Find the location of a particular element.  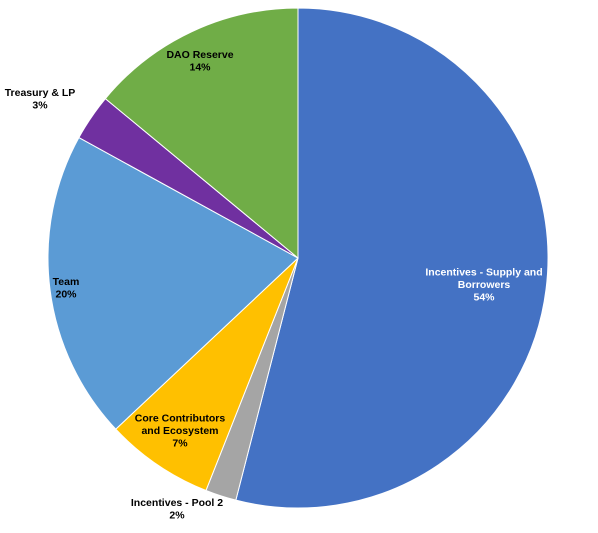

slice-name-line: Borrowers is located at coordinates (484, 285).